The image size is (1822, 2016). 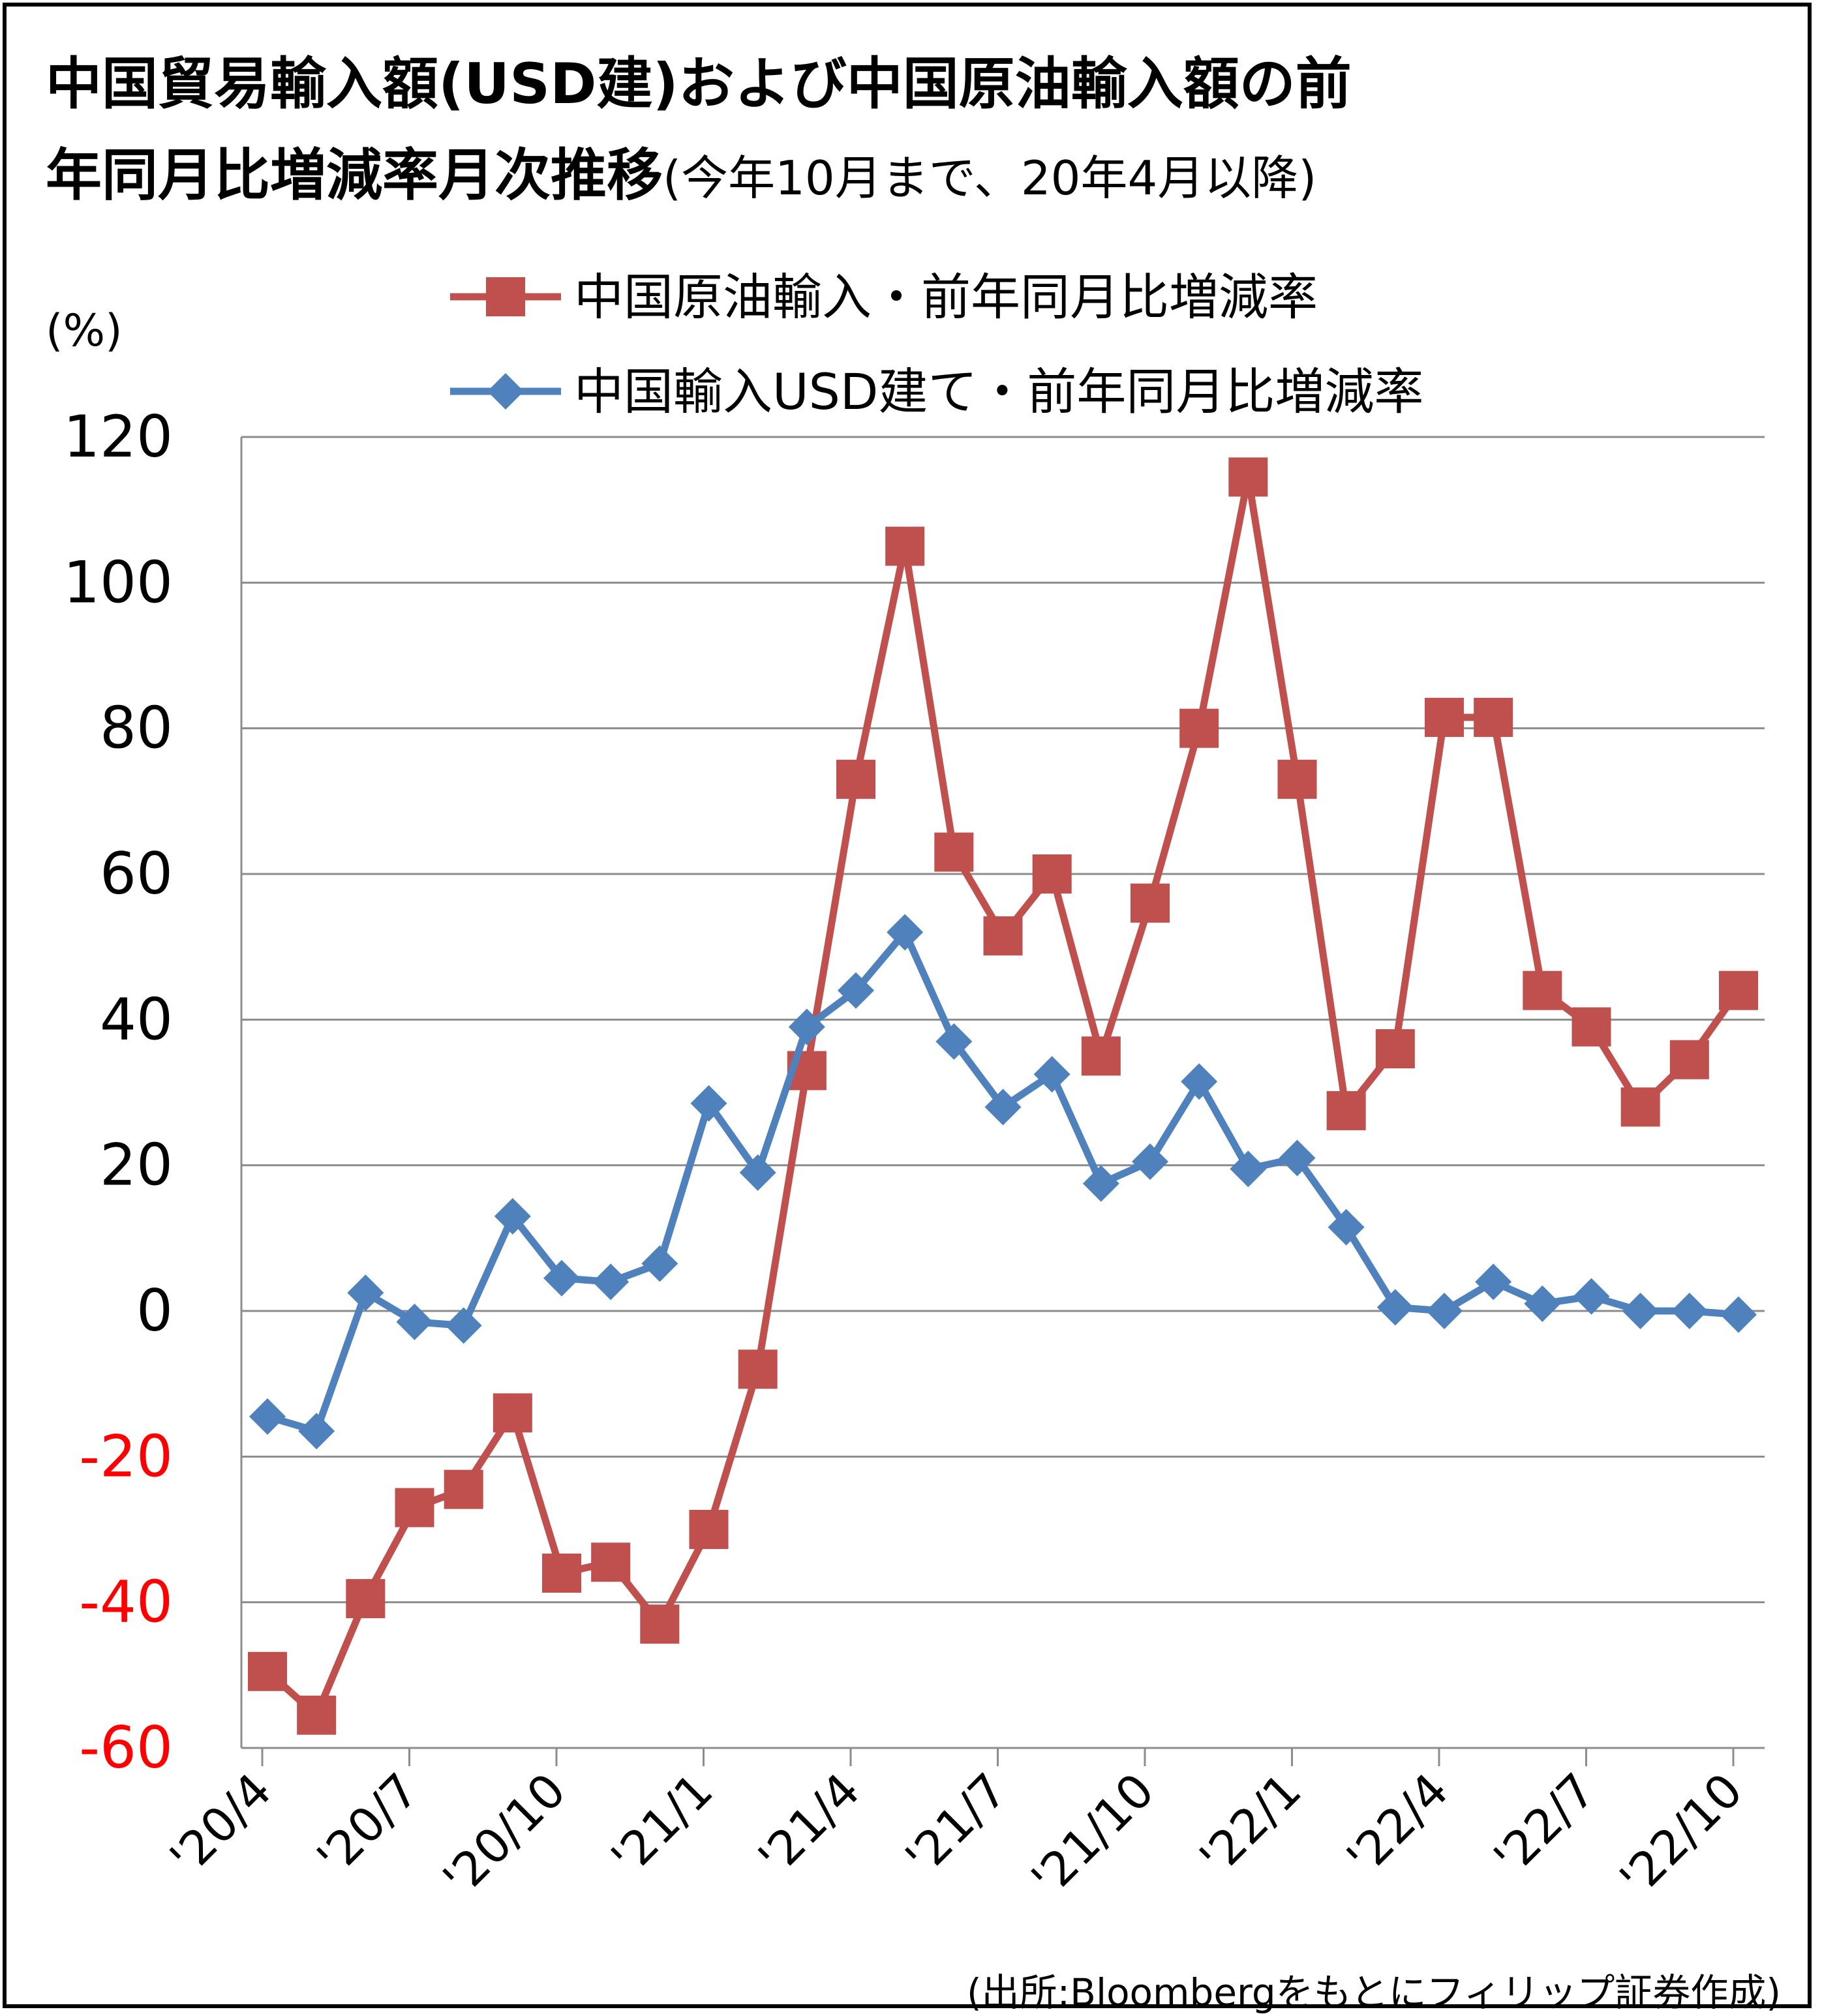 I want to click on y-tick-label: -40, so click(x=126, y=1602).